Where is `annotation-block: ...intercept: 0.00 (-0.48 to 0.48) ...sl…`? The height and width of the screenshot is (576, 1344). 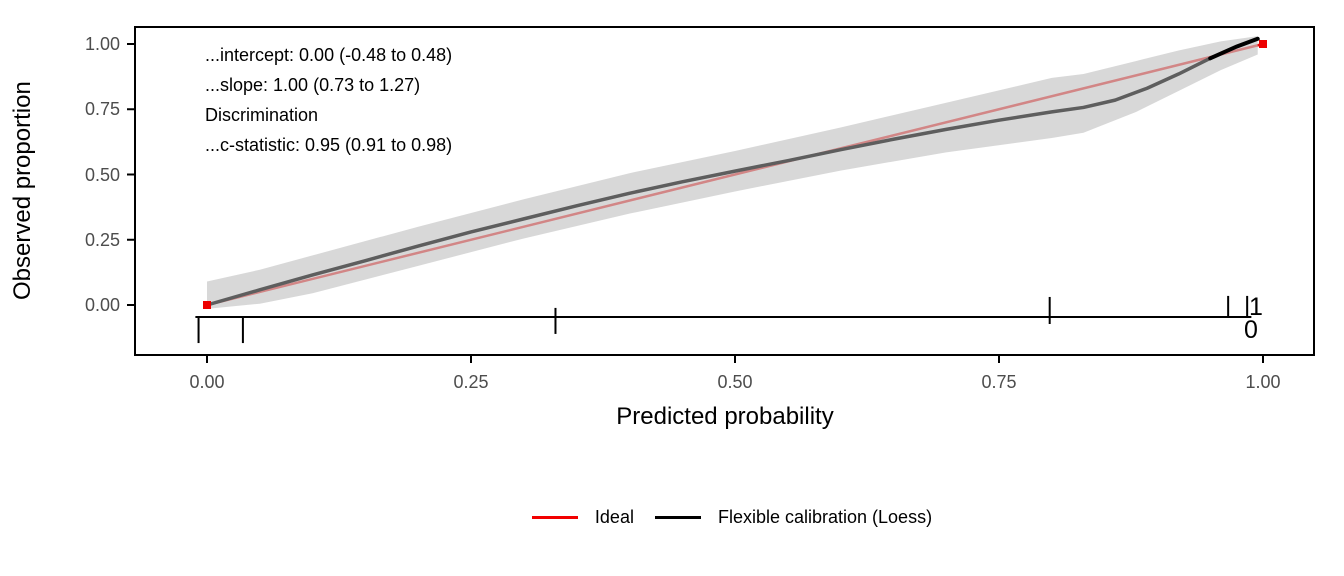
annotation-block: ...intercept: 0.00 (-0.48 to 0.48) ...sl… is located at coordinates (328, 100).